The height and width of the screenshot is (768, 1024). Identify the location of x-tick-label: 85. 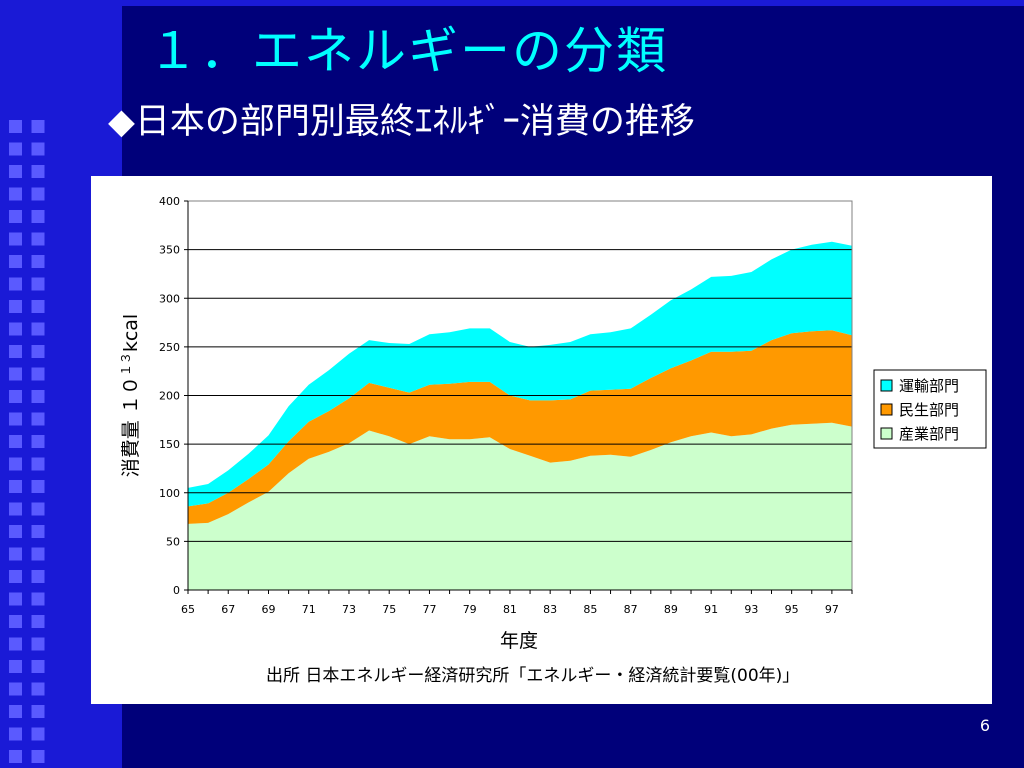
(590, 609).